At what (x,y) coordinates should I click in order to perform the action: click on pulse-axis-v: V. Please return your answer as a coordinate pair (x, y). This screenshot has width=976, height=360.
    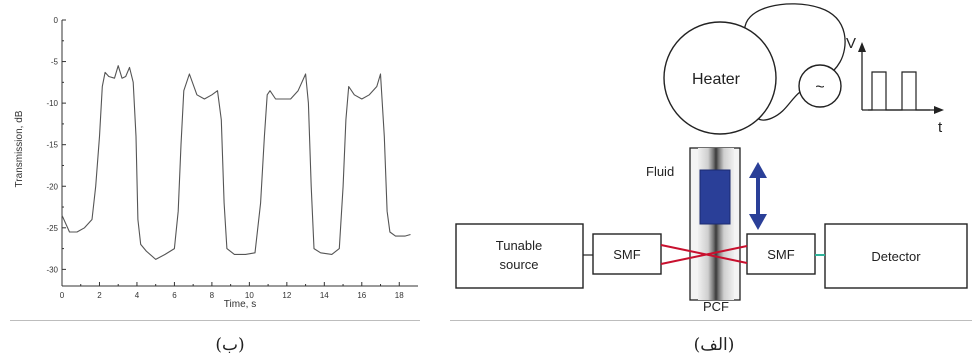
    Looking at the image, I should click on (851, 43).